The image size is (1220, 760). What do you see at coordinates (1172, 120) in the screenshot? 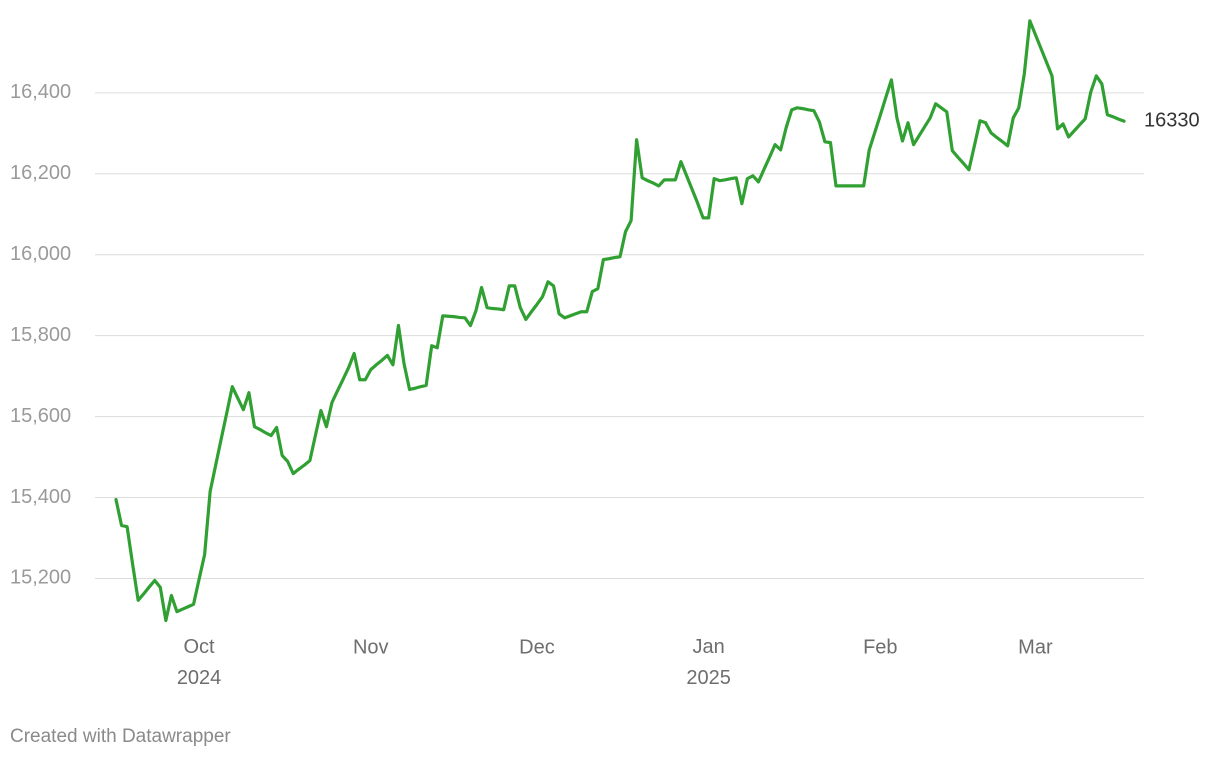
I see `end-label: 16330` at bounding box center [1172, 120].